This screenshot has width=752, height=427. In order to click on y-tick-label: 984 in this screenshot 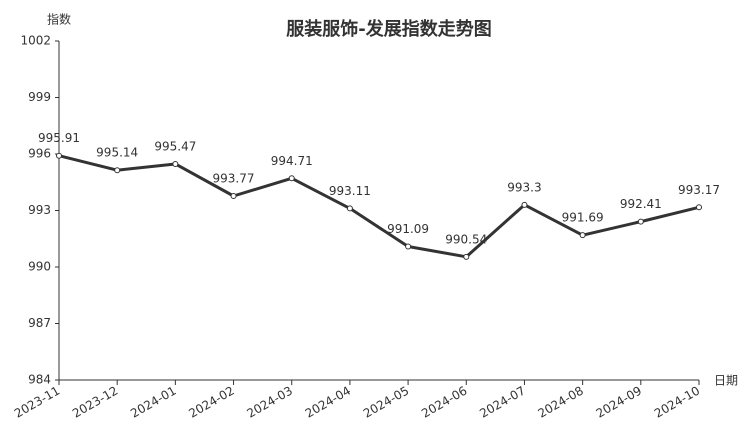, I will do `click(39, 380)`.